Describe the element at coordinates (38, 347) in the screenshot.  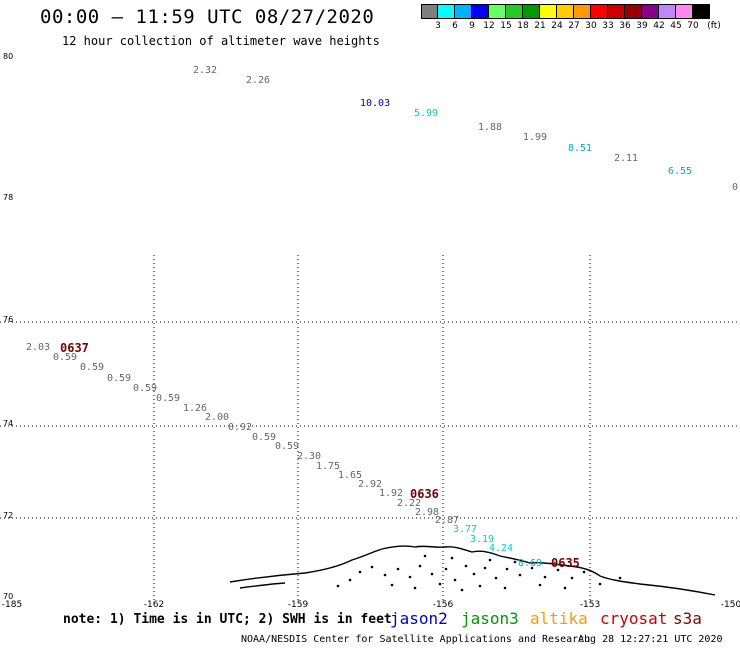
I see `wave-height-value: 2.03` at that location.